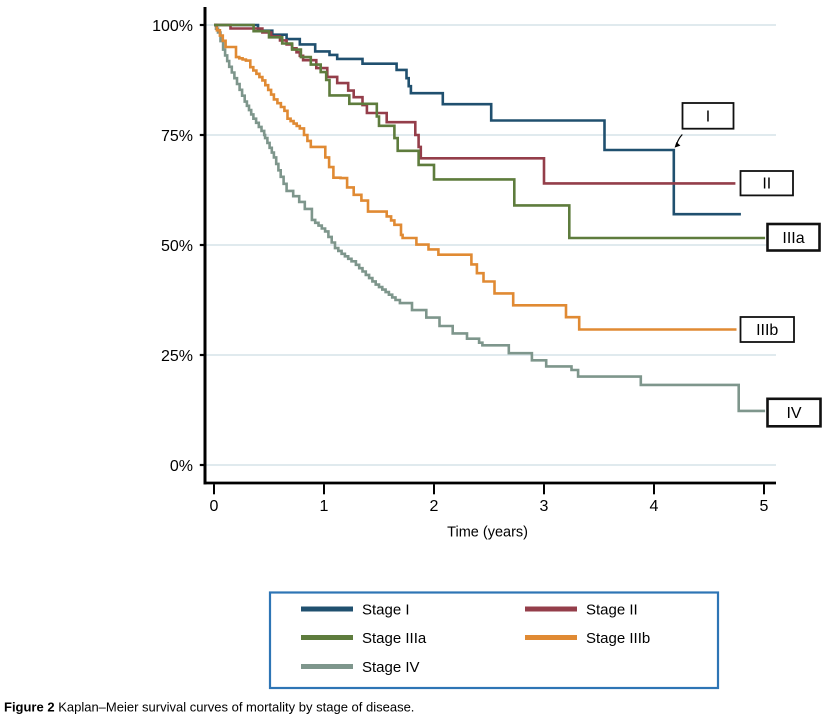 The width and height of the screenshot is (829, 728). Describe the element at coordinates (394, 638) in the screenshot. I see `svg-text: Stage IIIa` at that location.